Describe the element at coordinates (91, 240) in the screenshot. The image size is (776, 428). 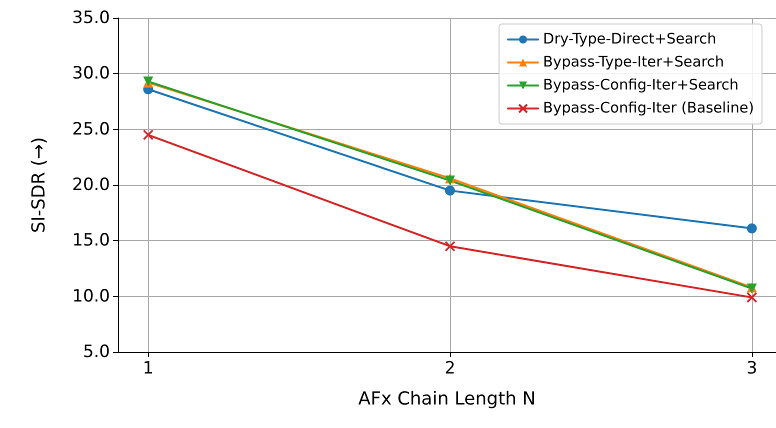
I see `y-tick-label: 15.0` at that location.